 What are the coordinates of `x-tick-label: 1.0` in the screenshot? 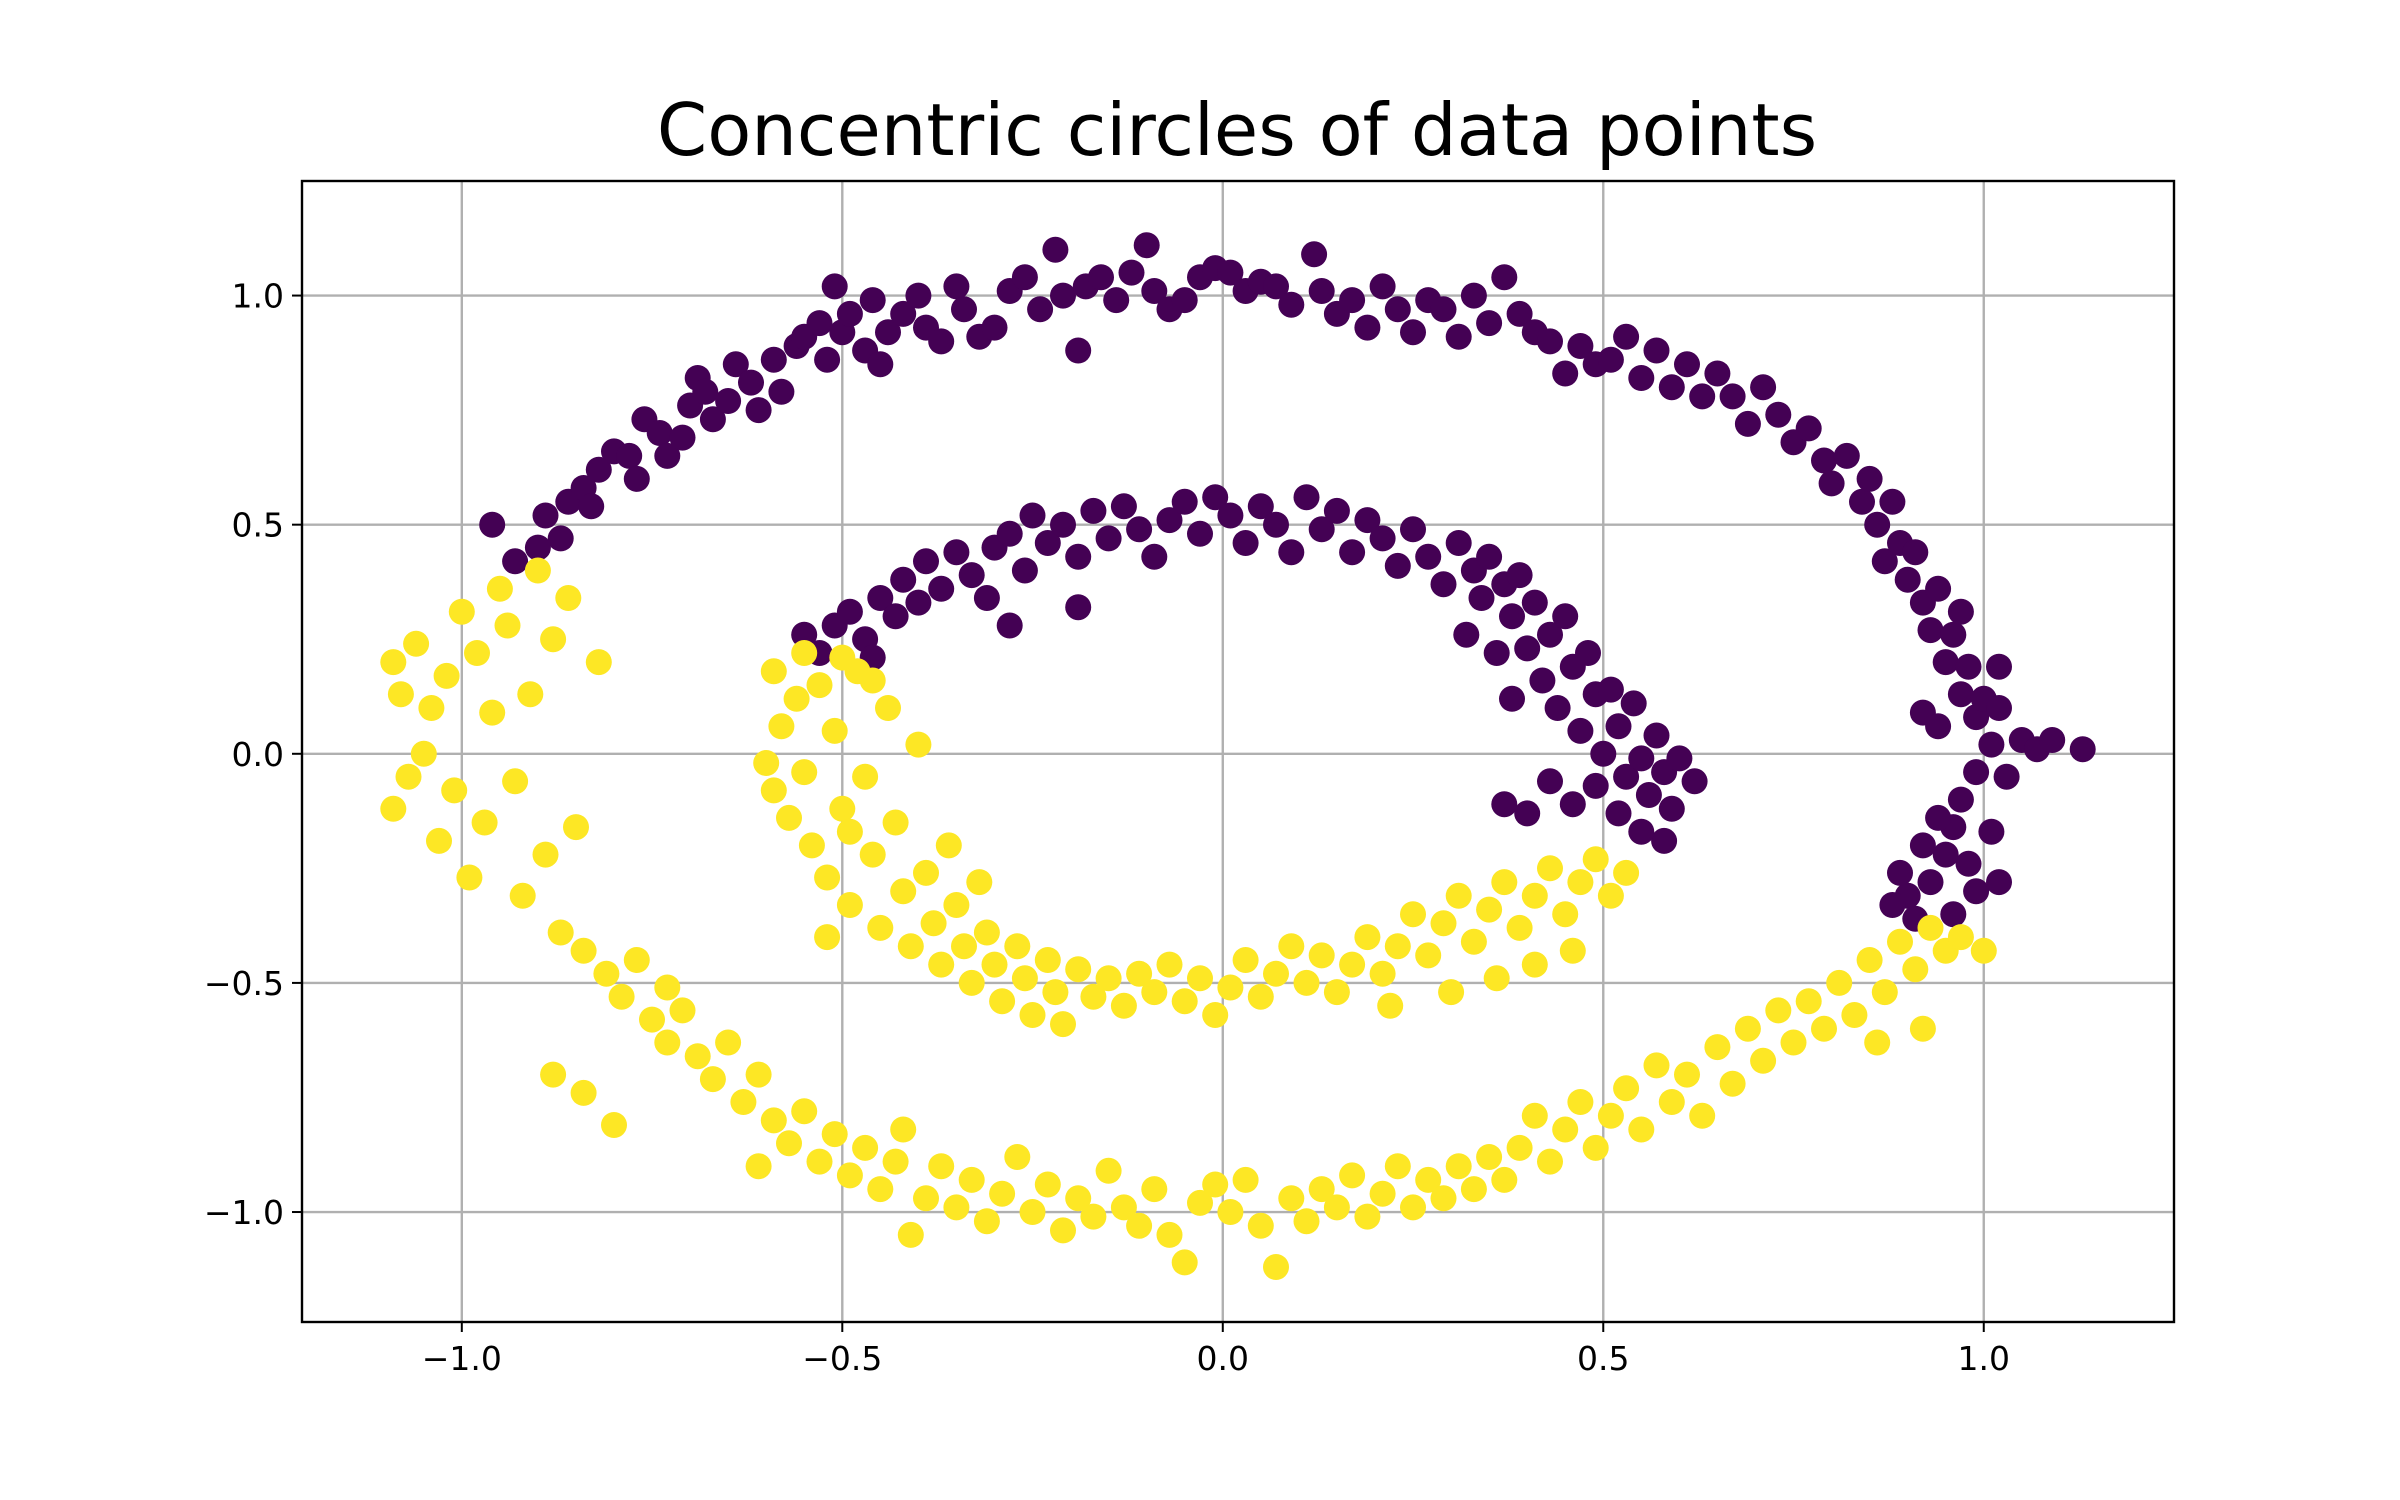 It's located at (1984, 1358).